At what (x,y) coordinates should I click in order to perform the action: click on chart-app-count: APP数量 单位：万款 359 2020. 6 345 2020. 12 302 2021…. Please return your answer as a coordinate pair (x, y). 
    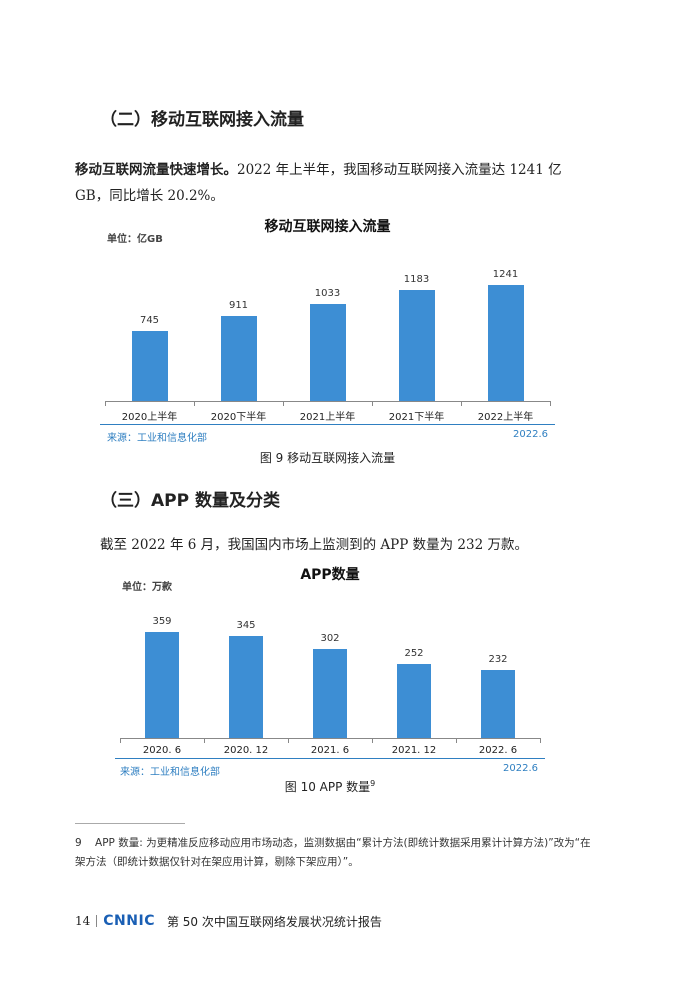
    Looking at the image, I should click on (330, 670).